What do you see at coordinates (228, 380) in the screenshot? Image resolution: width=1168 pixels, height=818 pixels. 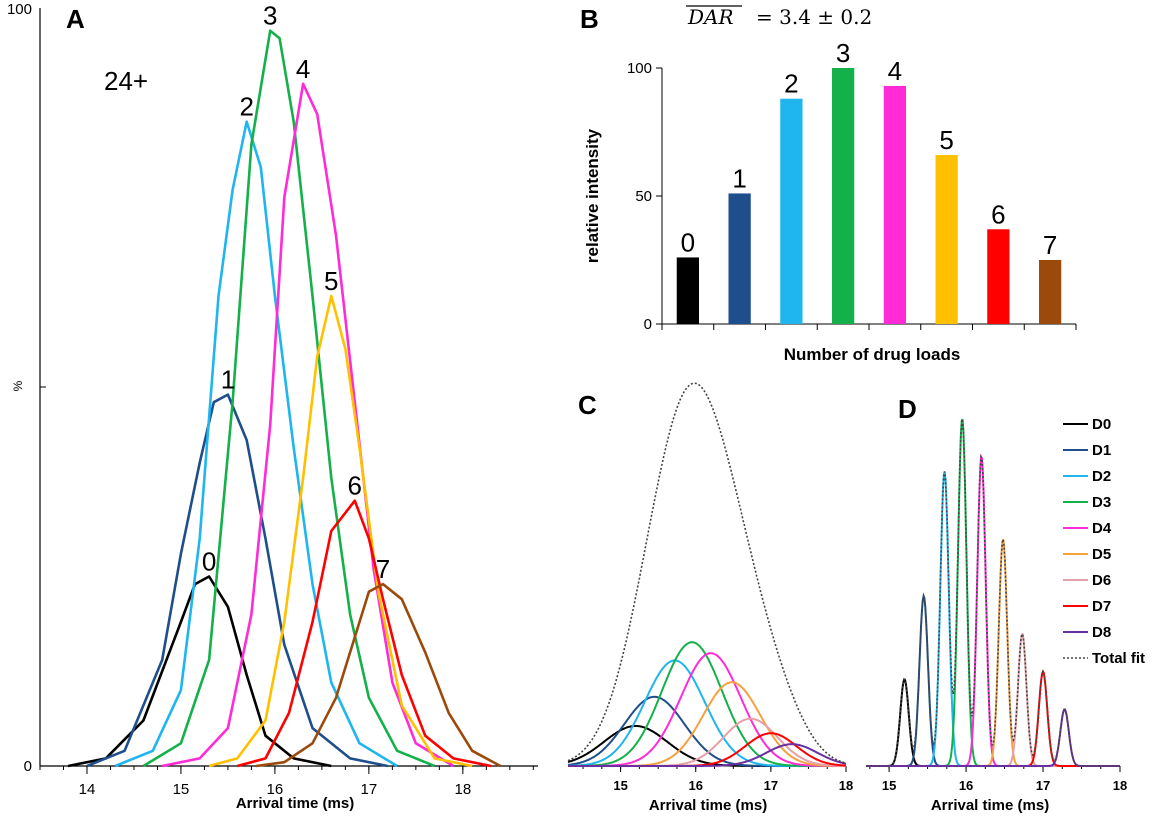 I see `panel-a-peak-label-1: 1` at bounding box center [228, 380].